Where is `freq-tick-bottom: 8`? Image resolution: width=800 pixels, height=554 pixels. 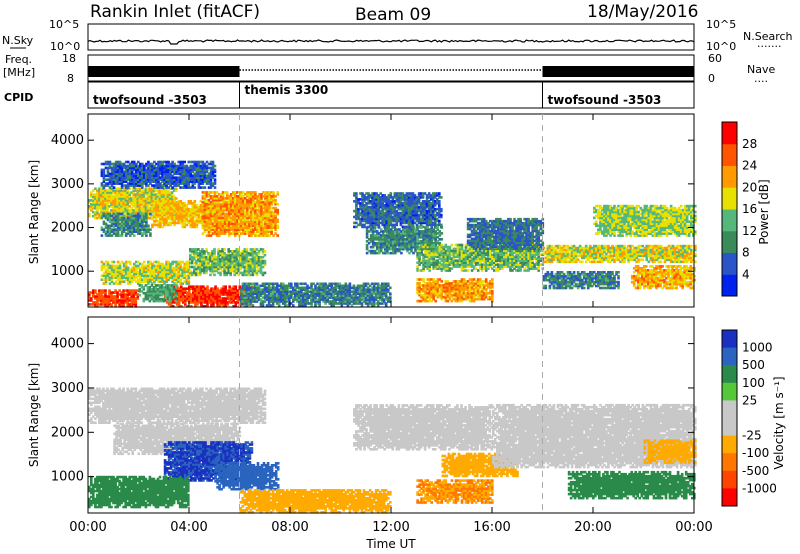
freq-tick-bottom: 8 is located at coordinates (70, 78).